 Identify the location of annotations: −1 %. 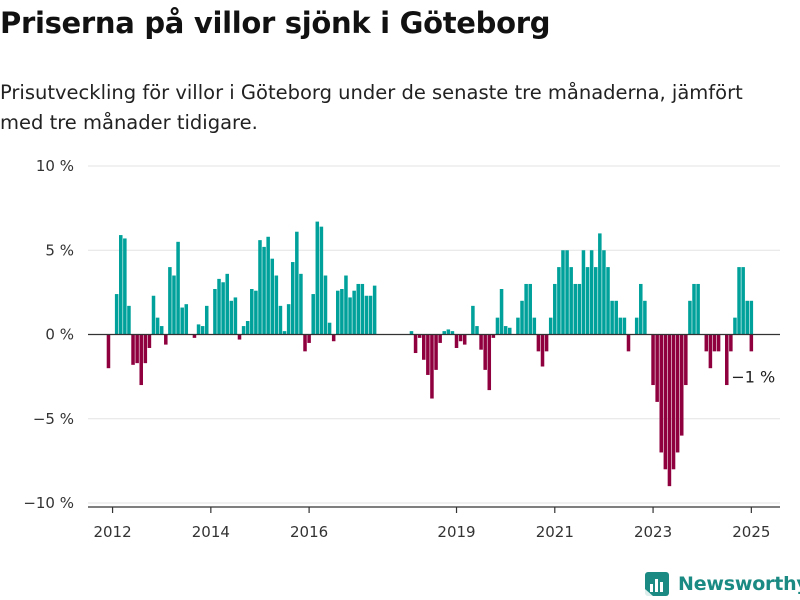
(753, 376).